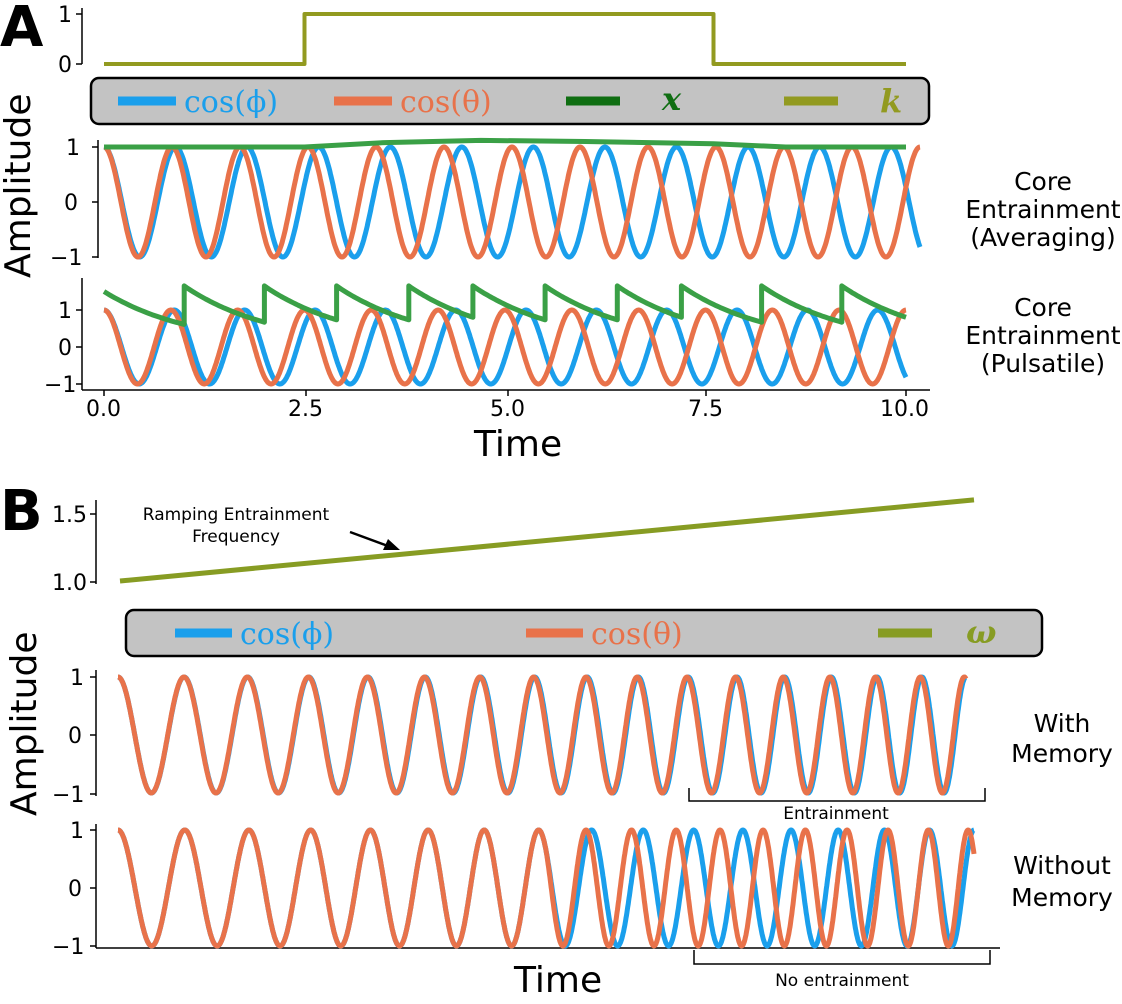 Image resolution: width=1122 pixels, height=1004 pixels. I want to click on panel-b-no-entrainment-bracket, so click(842, 957).